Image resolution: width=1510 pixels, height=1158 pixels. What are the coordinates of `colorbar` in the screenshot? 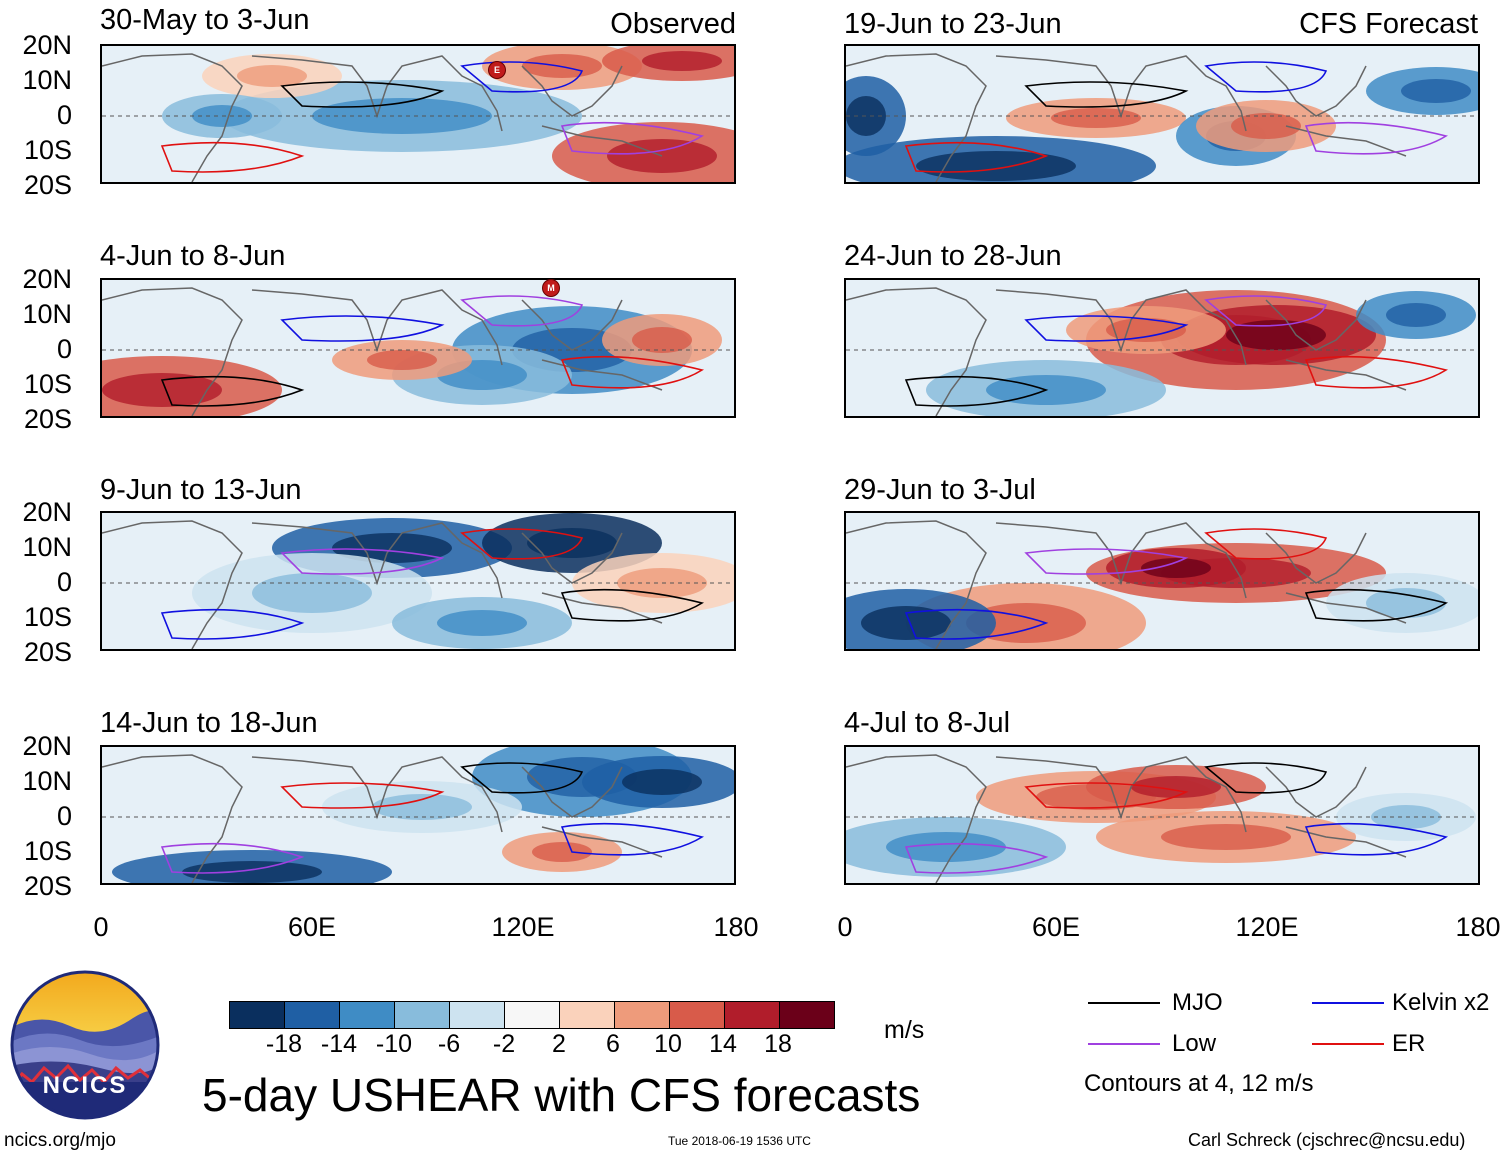 It's located at (532, 1015).